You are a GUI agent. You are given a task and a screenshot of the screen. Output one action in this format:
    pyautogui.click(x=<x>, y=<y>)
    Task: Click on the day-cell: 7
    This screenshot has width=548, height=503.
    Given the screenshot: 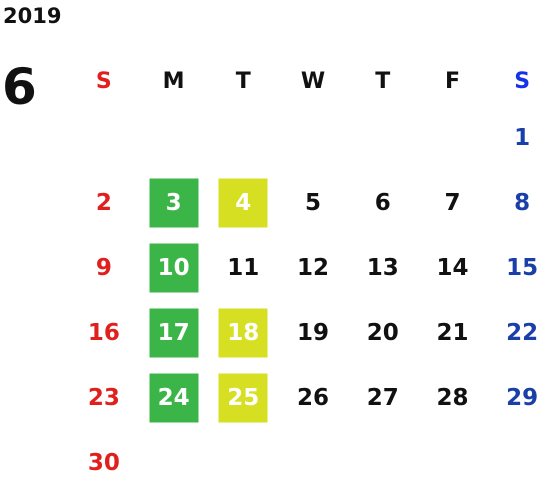 What is the action you would take?
    pyautogui.click(x=453, y=202)
    